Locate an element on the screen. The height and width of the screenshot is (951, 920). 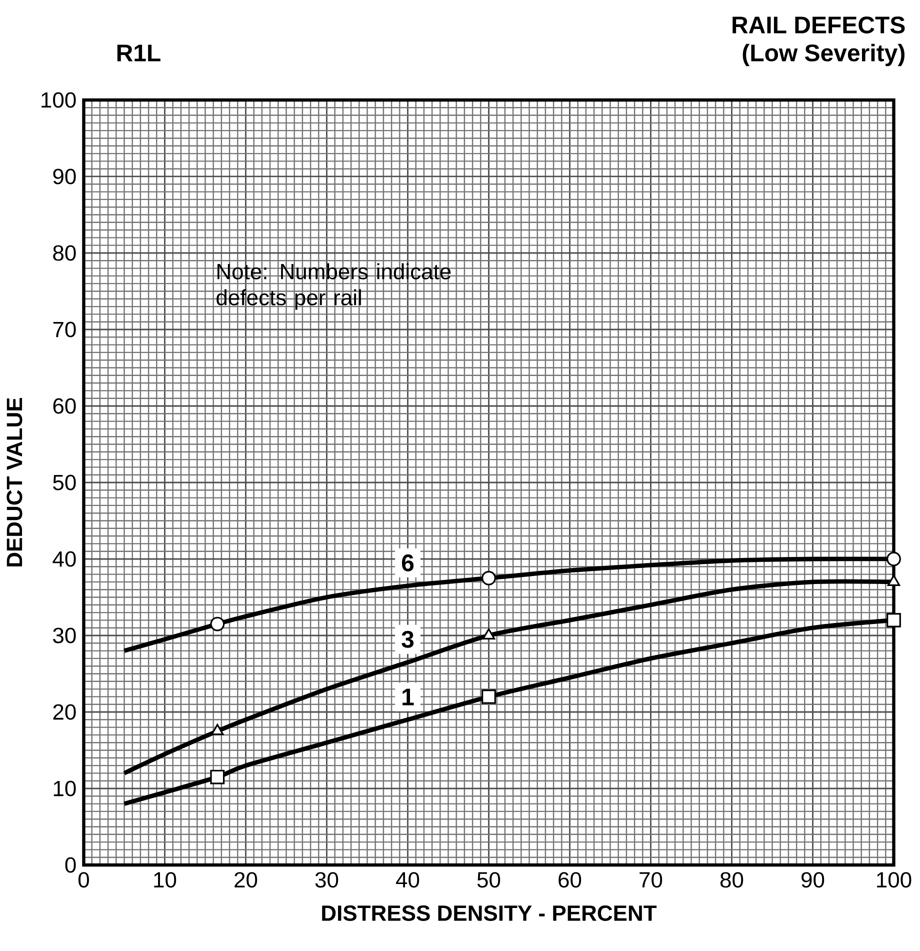
x-tick-label: 90 is located at coordinates (813, 880).